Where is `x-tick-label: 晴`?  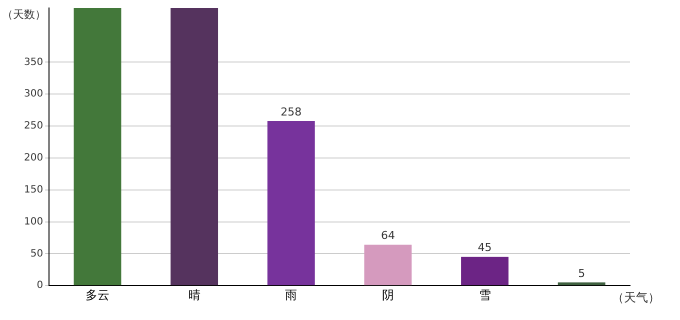 x-tick-label: 晴 is located at coordinates (194, 295).